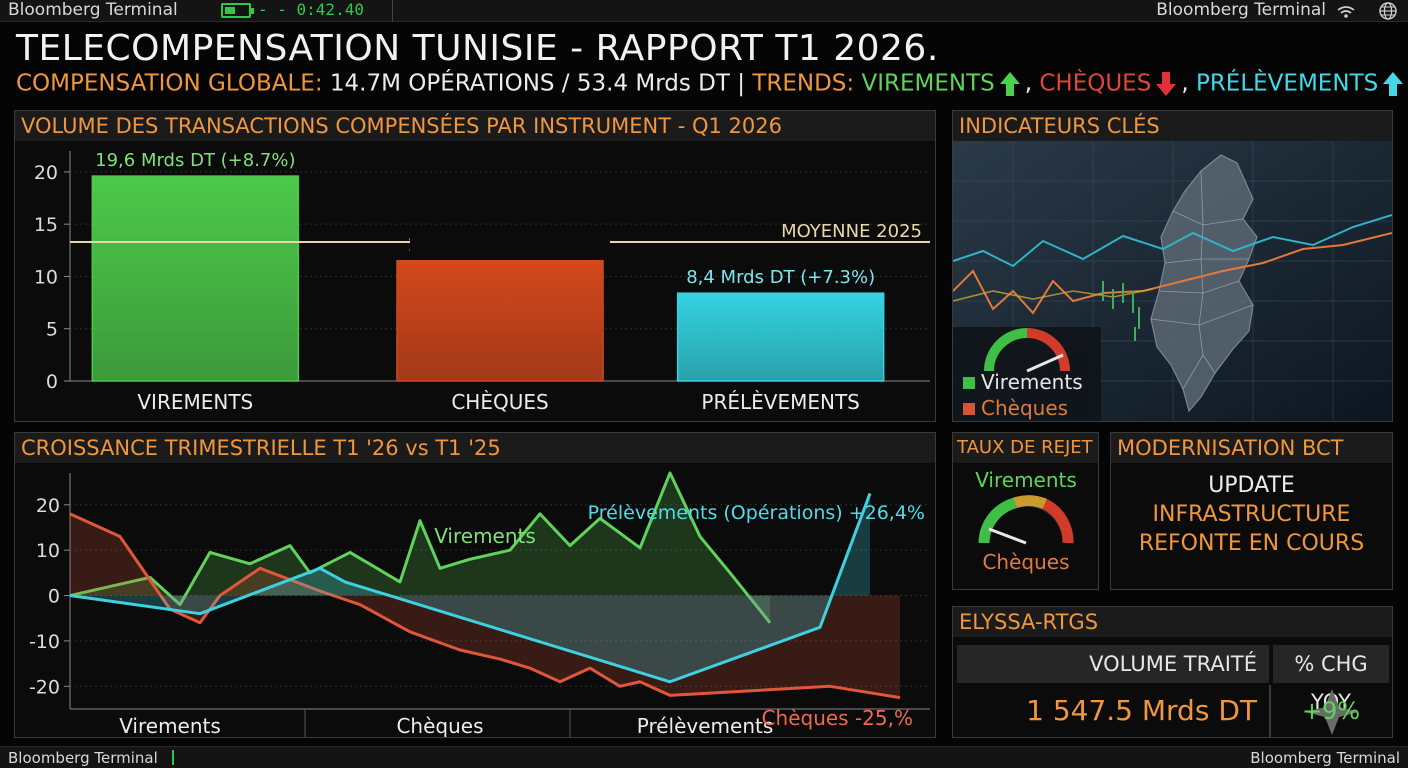 The width and height of the screenshot is (1408, 768). What do you see at coordinates (1287, 83) in the screenshot?
I see `trend-prelevements: PRÉLÈVEMENTS` at bounding box center [1287, 83].